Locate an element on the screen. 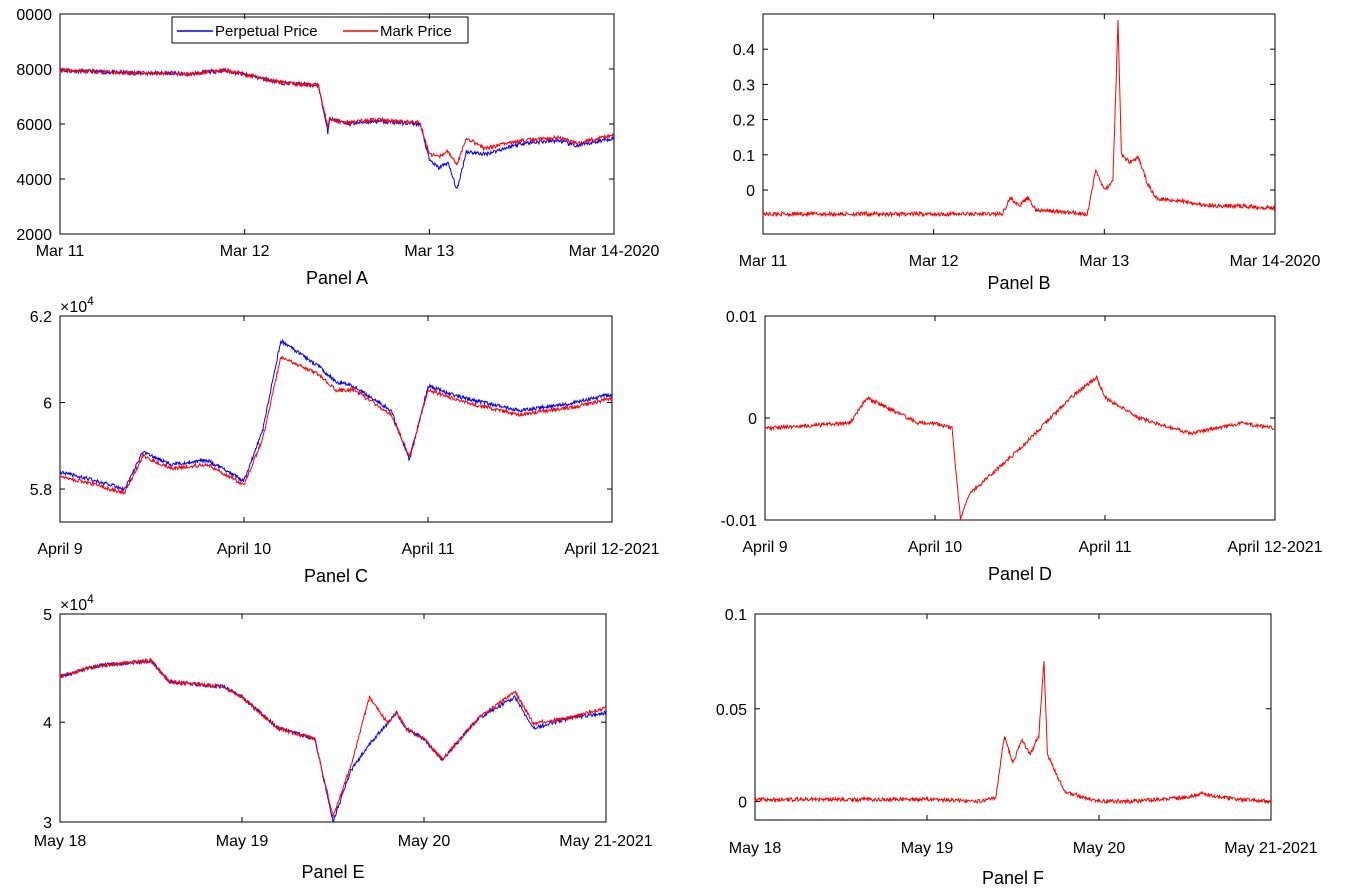 The width and height of the screenshot is (1347, 890). y-tick-label: 5 is located at coordinates (47, 615).